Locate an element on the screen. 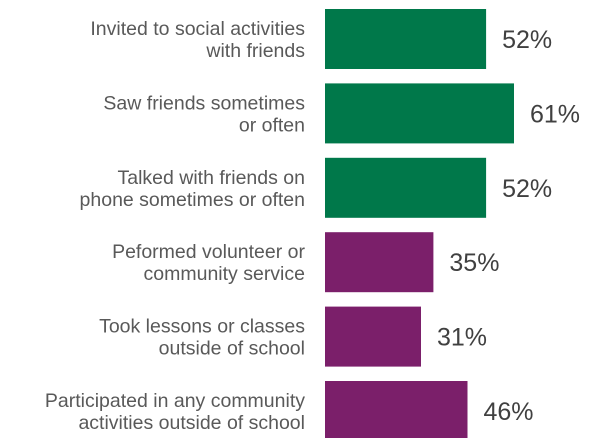 This screenshot has height=438, width=597. category-label-0-line-1: with friends is located at coordinates (255, 51).